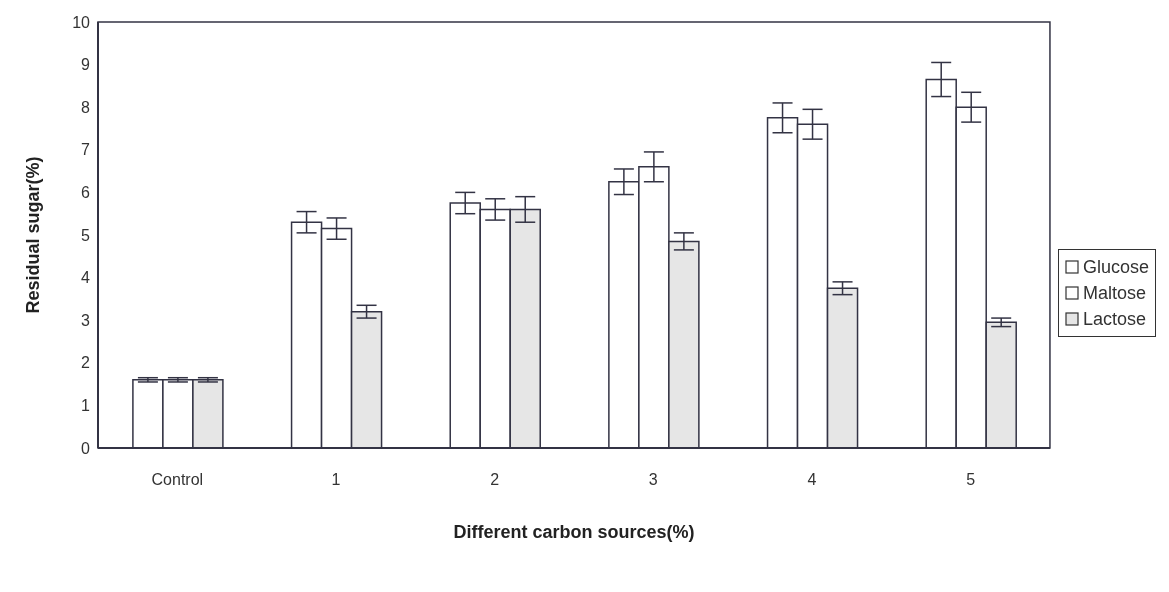  I want to click on y-tick-label: 9, so click(86, 65).